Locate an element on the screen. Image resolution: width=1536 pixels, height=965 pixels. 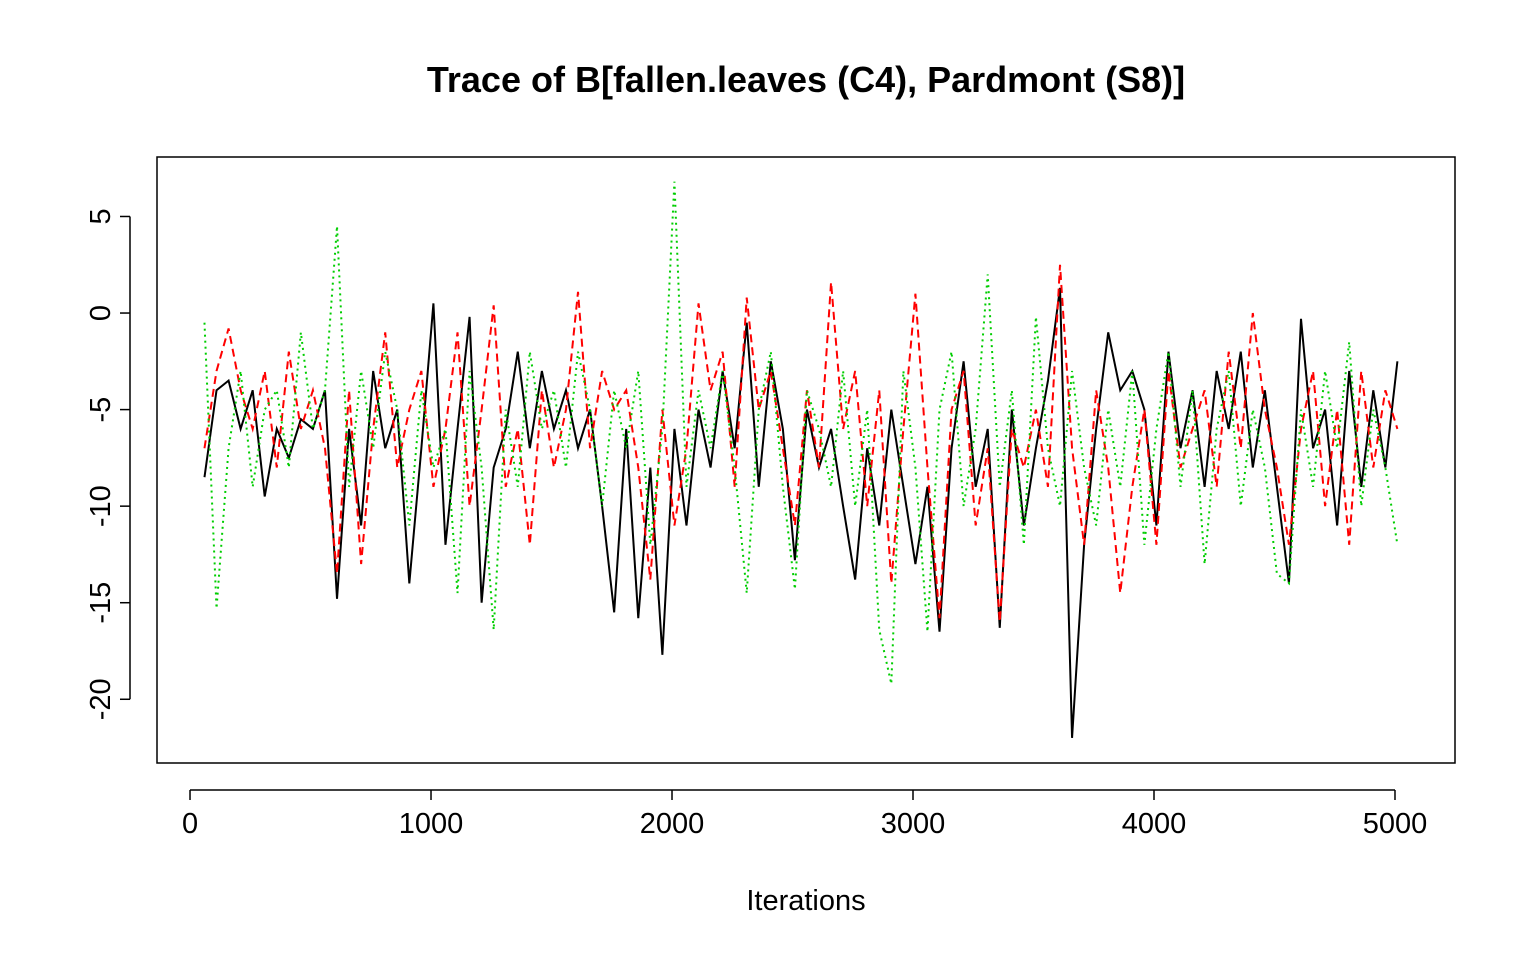
x-tick-label: 5000 is located at coordinates (1395, 824).